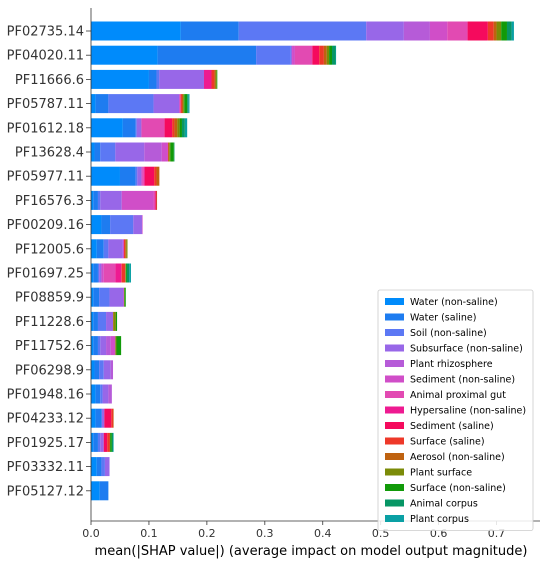 This screenshot has height=564, width=544. What do you see at coordinates (323, 533) in the screenshot?
I see `x-tick-label: 0.4` at bounding box center [323, 533].